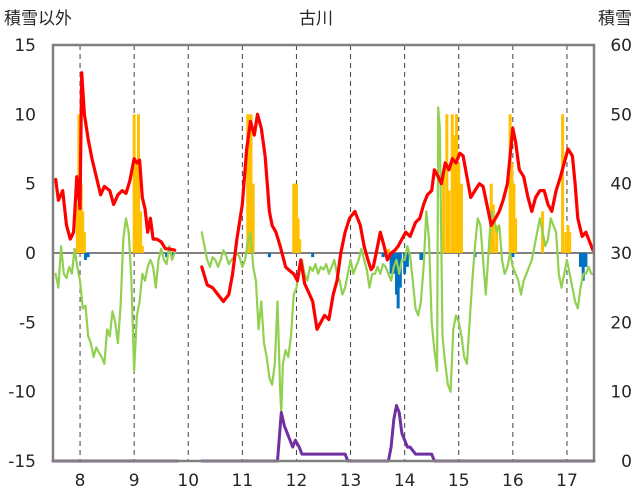  What do you see at coordinates (513, 481) in the screenshot?
I see `x-tick-label: 16` at bounding box center [513, 481].